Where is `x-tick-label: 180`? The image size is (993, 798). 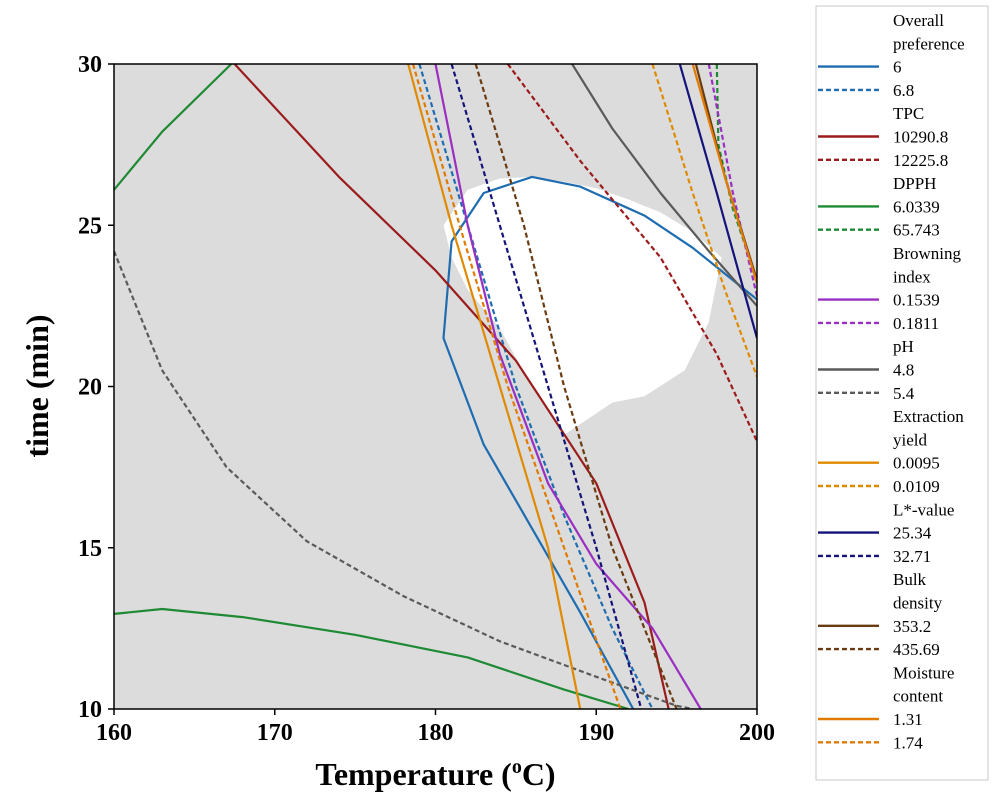
x-tick-label: 180 is located at coordinates (436, 733).